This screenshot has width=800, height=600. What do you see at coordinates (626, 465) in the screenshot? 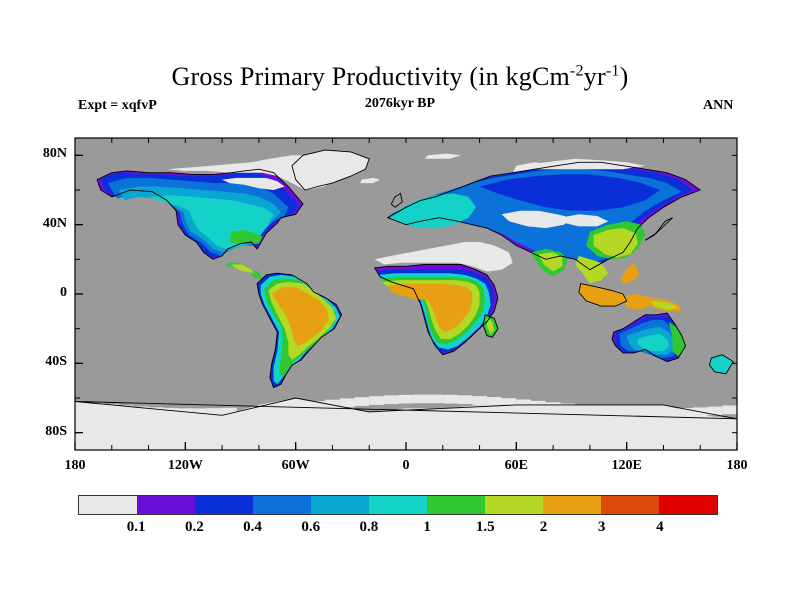
I see `x-tick-label-5: 120E` at bounding box center [626, 465].